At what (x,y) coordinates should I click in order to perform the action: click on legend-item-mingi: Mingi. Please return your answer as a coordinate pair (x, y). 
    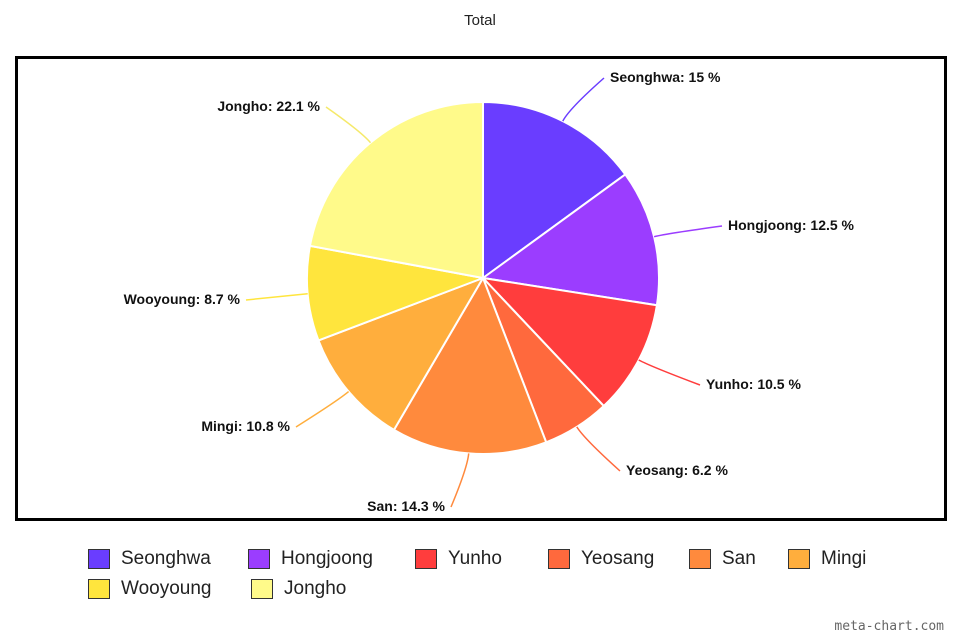
    Looking at the image, I should click on (827, 559).